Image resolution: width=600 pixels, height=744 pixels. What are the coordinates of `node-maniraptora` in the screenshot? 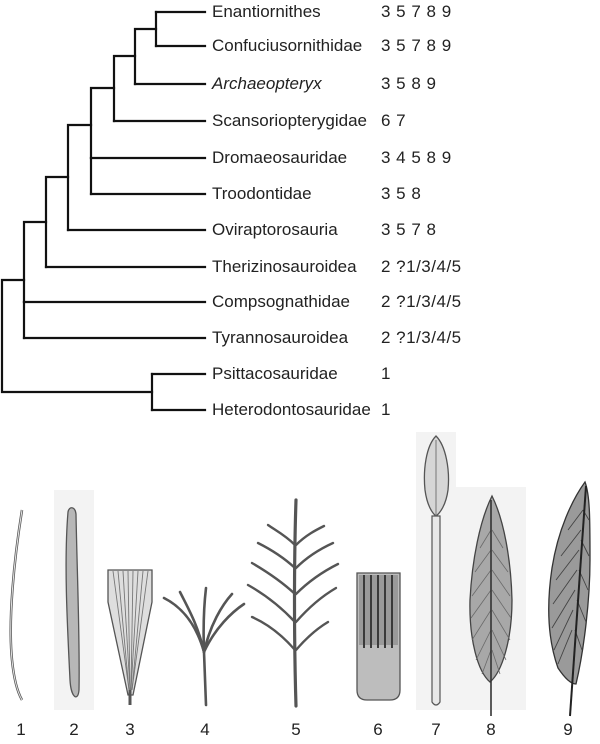 It's located at (57, 222).